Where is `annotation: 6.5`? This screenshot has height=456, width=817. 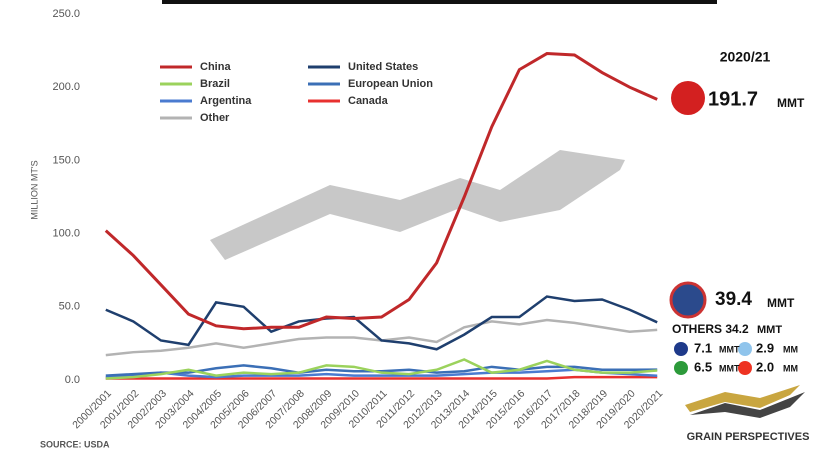 annotation: 6.5 is located at coordinates (703, 366).